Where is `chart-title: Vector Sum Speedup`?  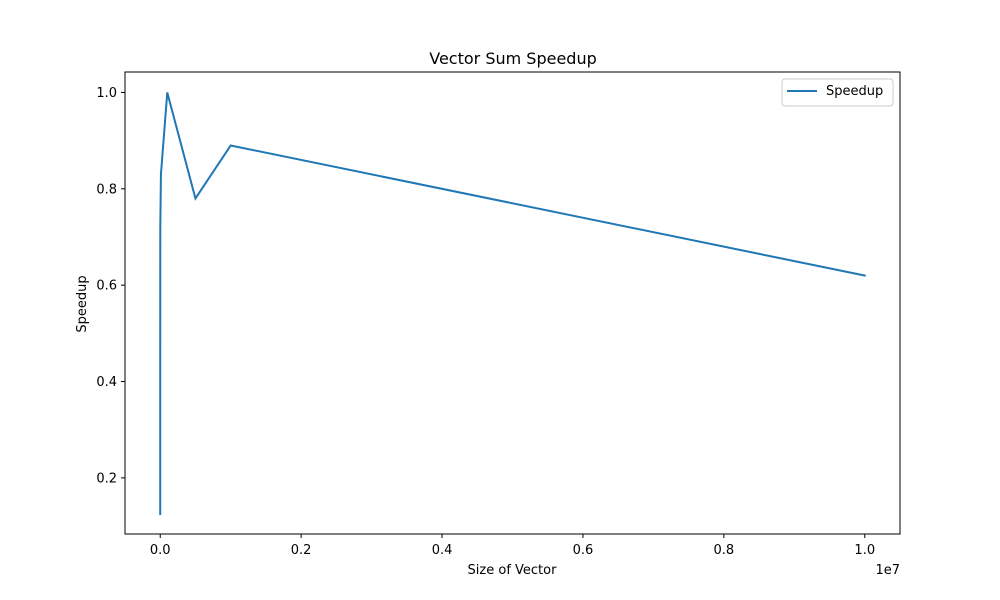
chart-title: Vector Sum Speedup is located at coordinates (513, 58).